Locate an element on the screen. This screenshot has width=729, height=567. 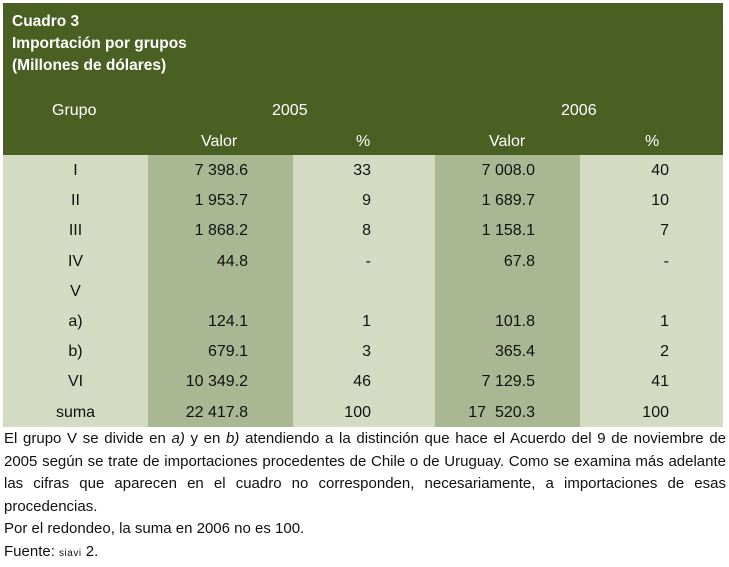
cell-pct-2005: 3 is located at coordinates (366, 352).